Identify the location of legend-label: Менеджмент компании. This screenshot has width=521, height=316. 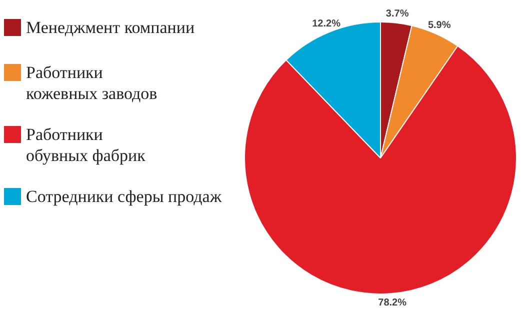
(110, 27).